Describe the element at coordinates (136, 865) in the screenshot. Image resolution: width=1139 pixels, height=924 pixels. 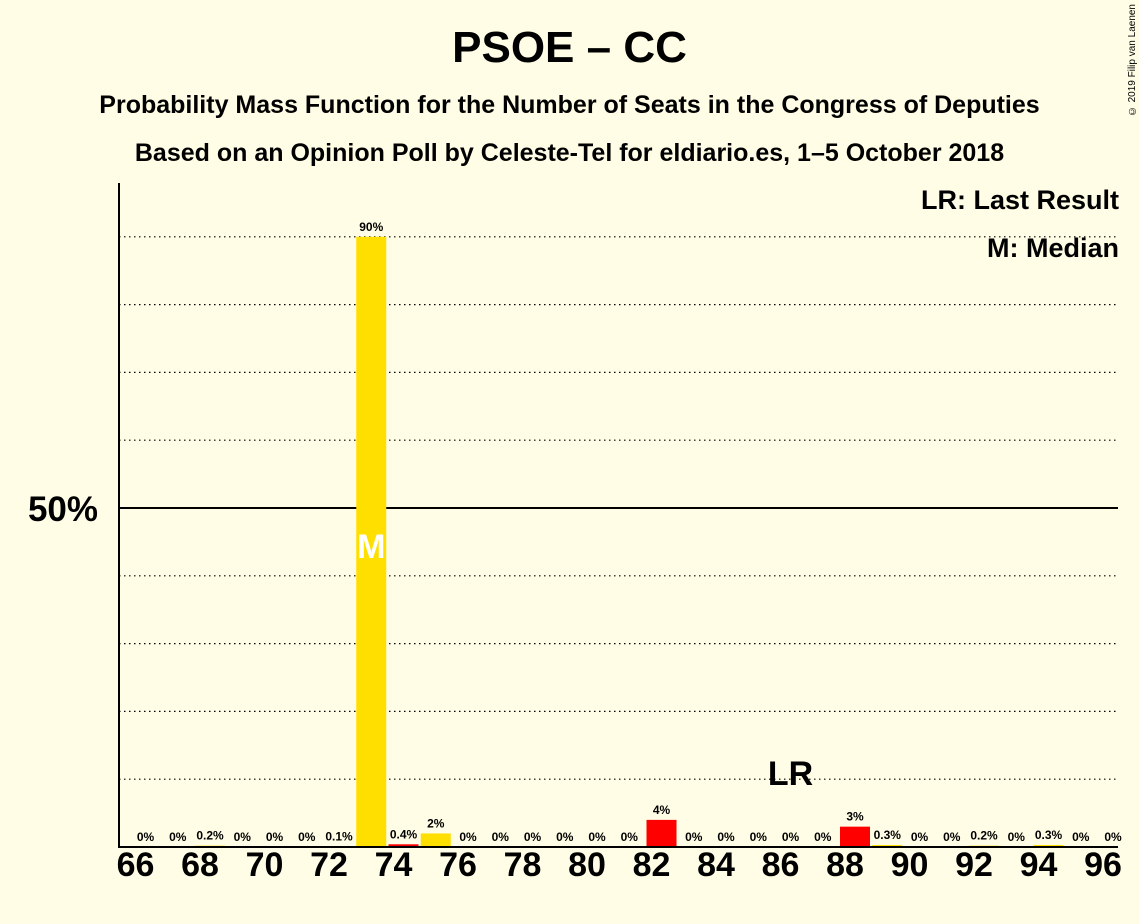
I see `x-tick-label: 66` at that location.